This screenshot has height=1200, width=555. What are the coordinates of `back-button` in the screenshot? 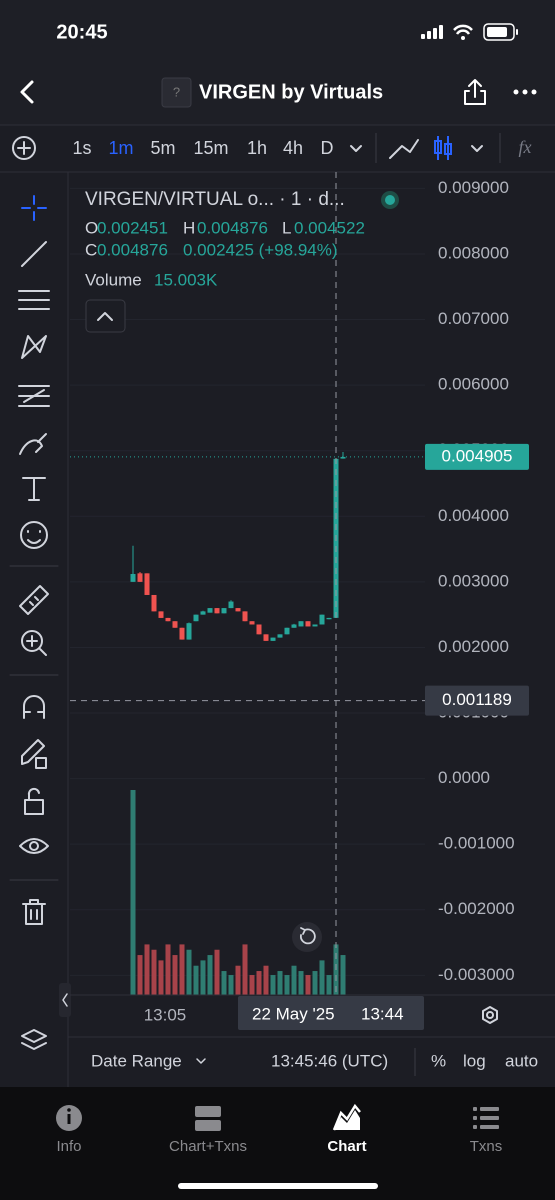 It's located at (27, 92).